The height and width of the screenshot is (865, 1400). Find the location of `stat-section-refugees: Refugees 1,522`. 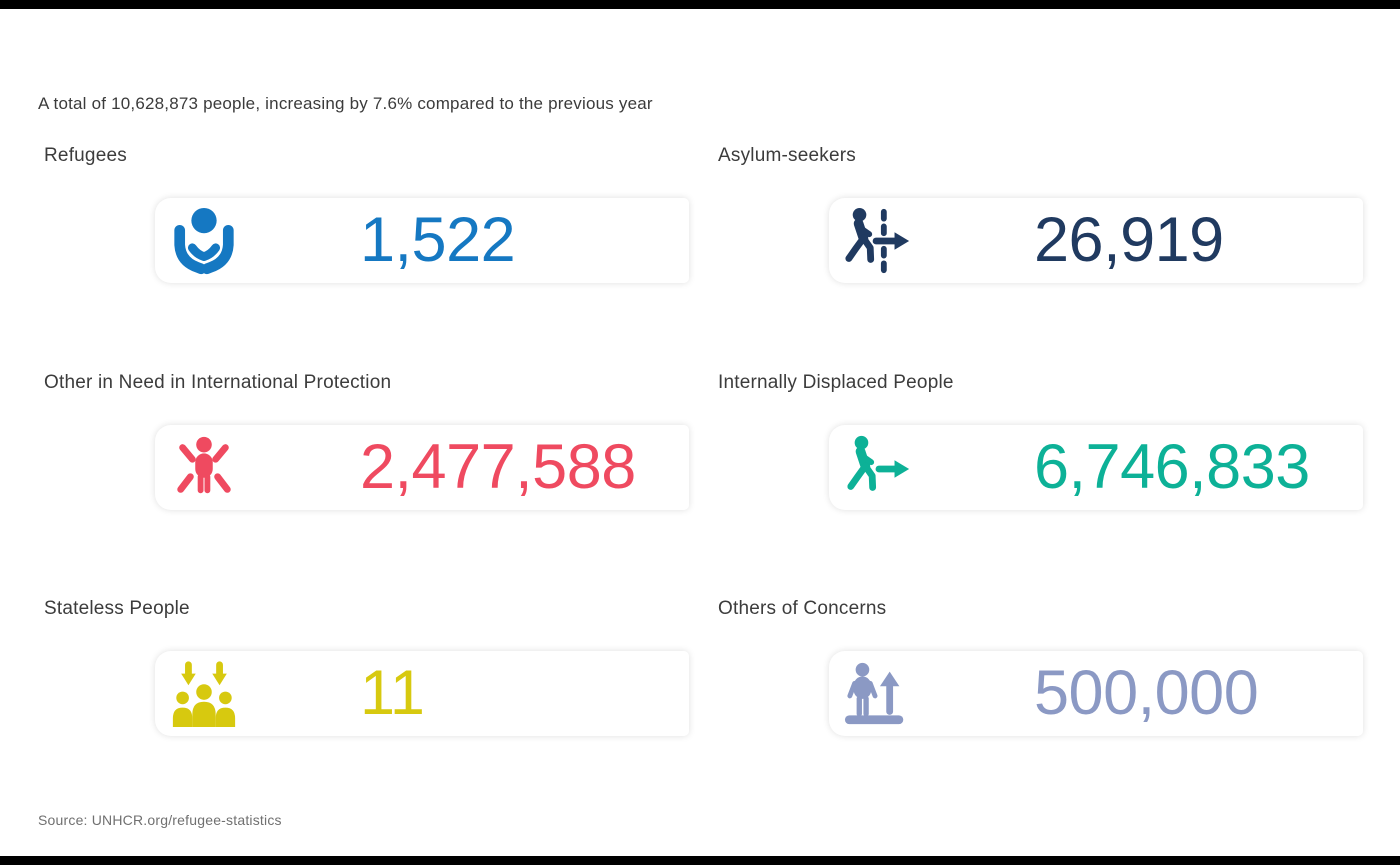

stat-section-refugees: Refugees 1,522 is located at coordinates (374, 214).